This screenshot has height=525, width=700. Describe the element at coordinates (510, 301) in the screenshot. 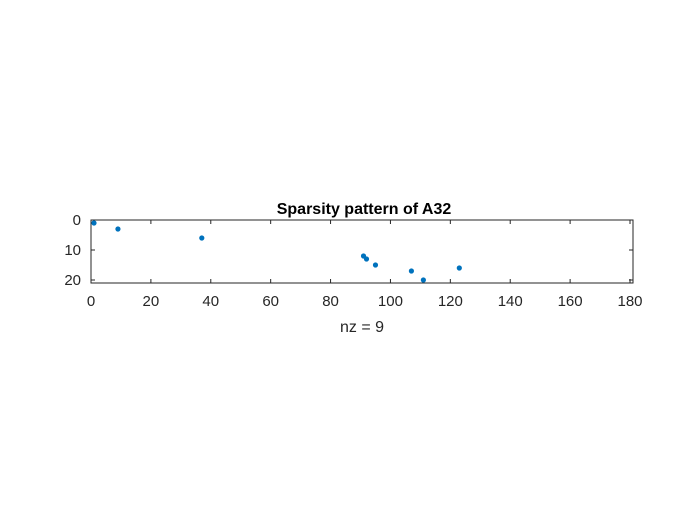

I see `x-tick-label: 140` at that location.